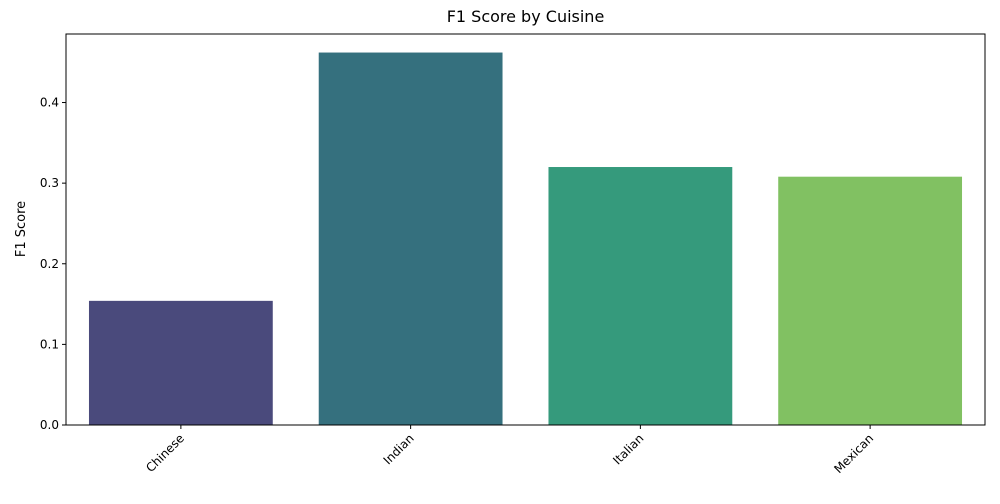  What do you see at coordinates (21, 229) in the screenshot?
I see `y-axis-label: F1 Score` at bounding box center [21, 229].